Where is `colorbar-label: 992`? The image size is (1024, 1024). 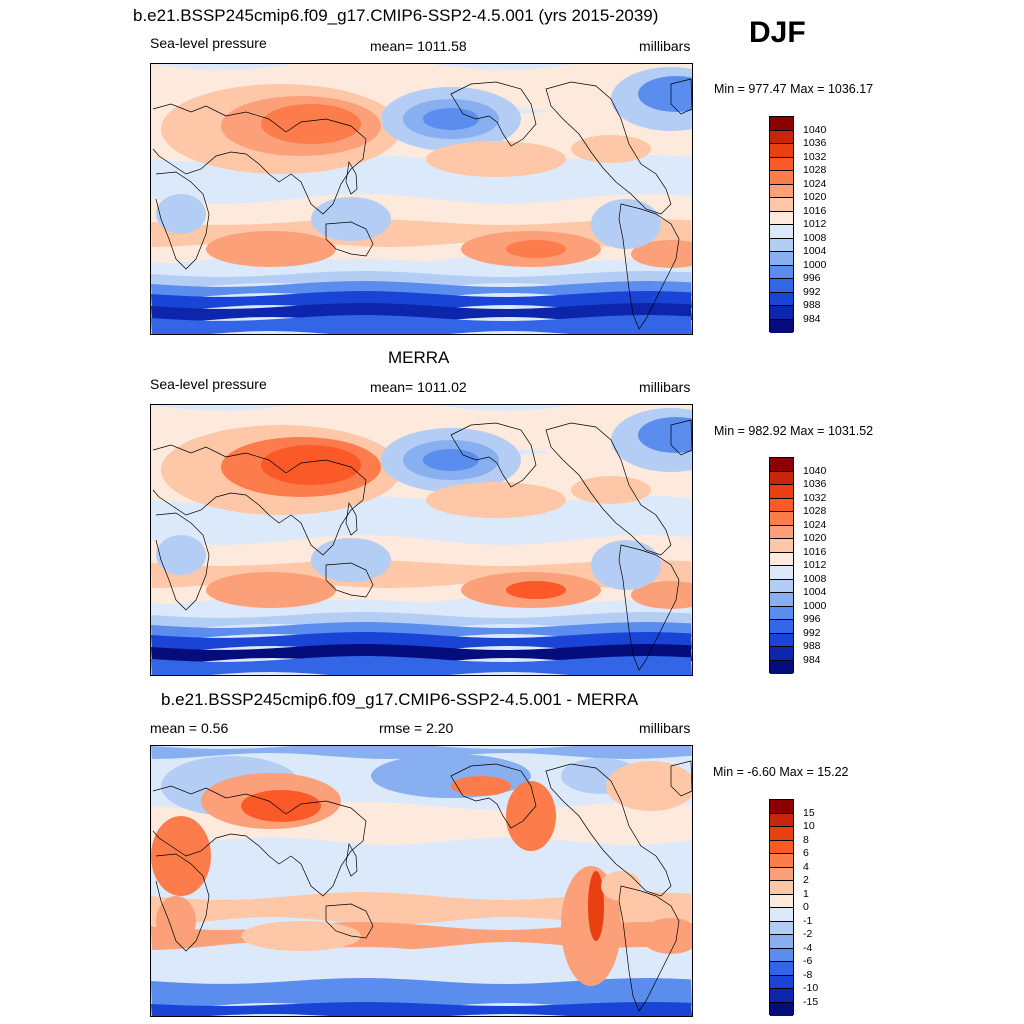
colorbar-label: 992 is located at coordinates (812, 291).